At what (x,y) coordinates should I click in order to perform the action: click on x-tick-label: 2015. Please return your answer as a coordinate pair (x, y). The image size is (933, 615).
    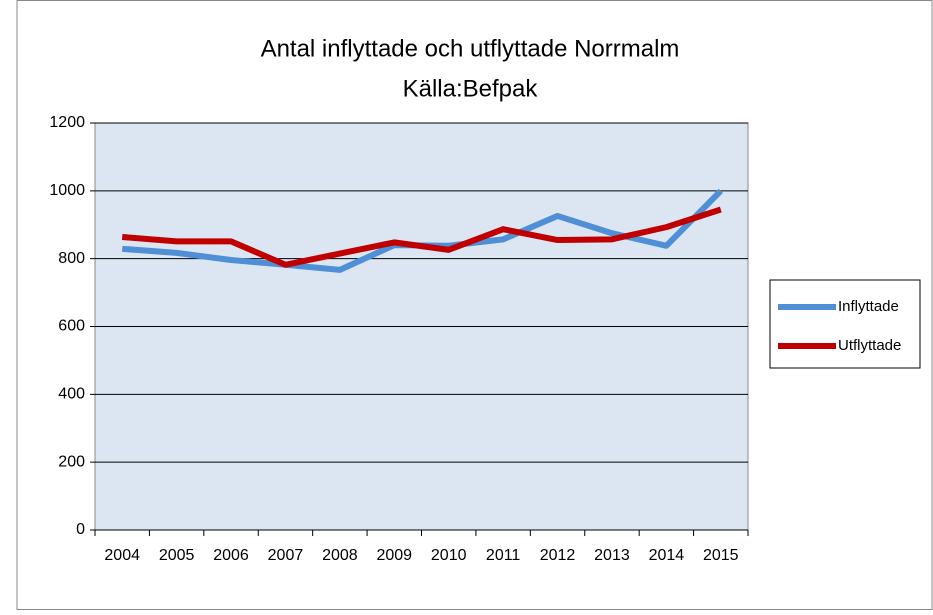
    Looking at the image, I should click on (721, 555).